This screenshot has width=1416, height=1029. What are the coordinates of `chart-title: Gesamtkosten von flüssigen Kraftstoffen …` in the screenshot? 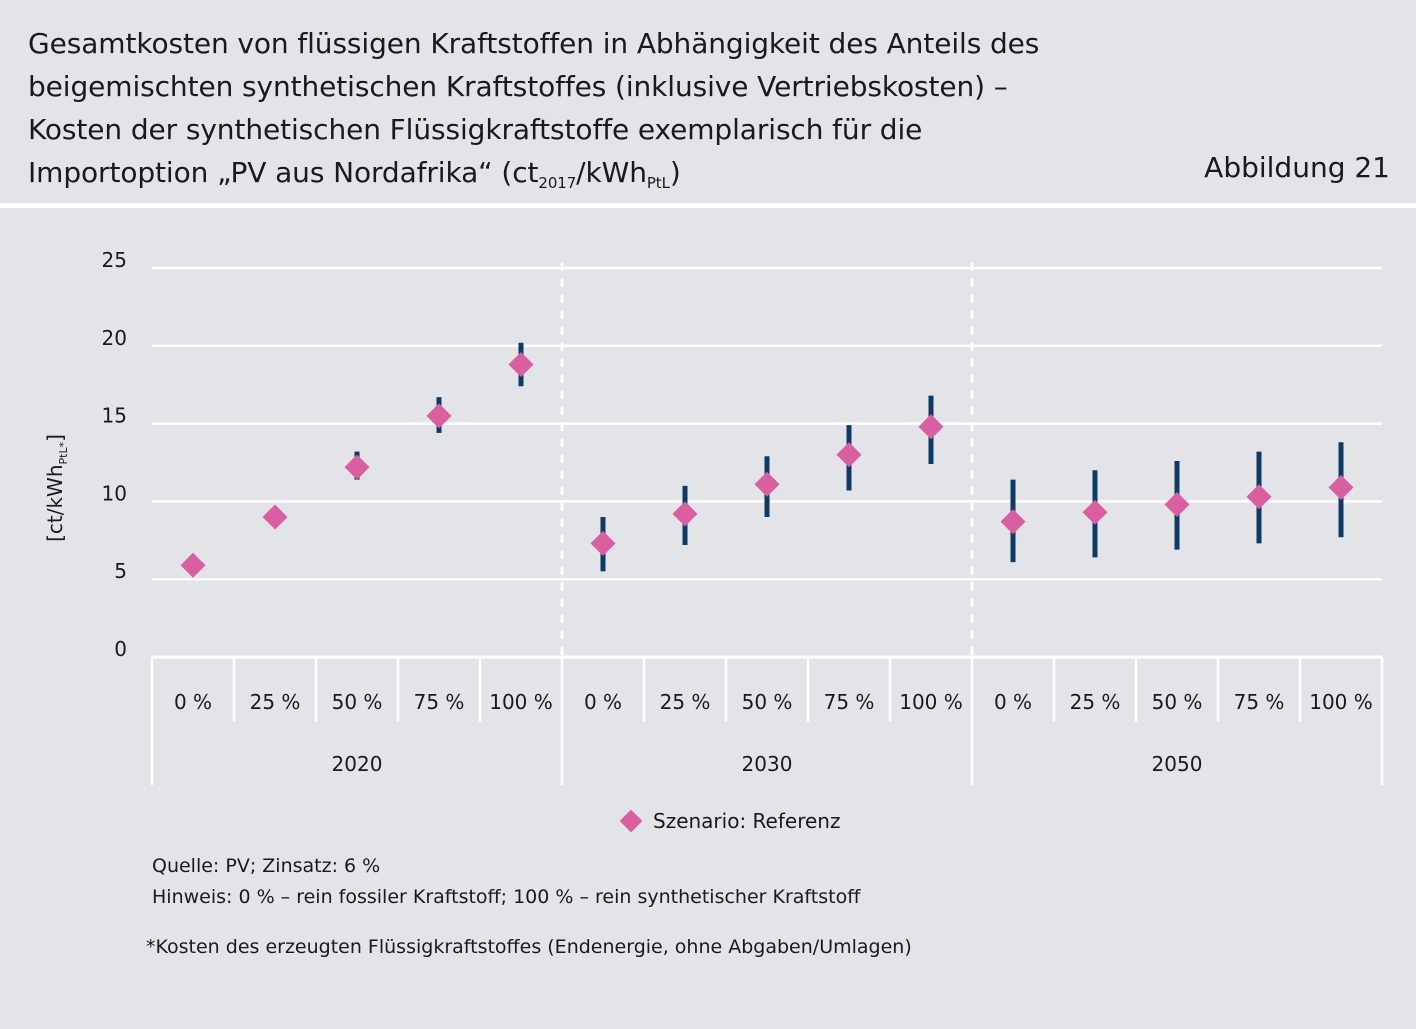 It's located at (603, 108).